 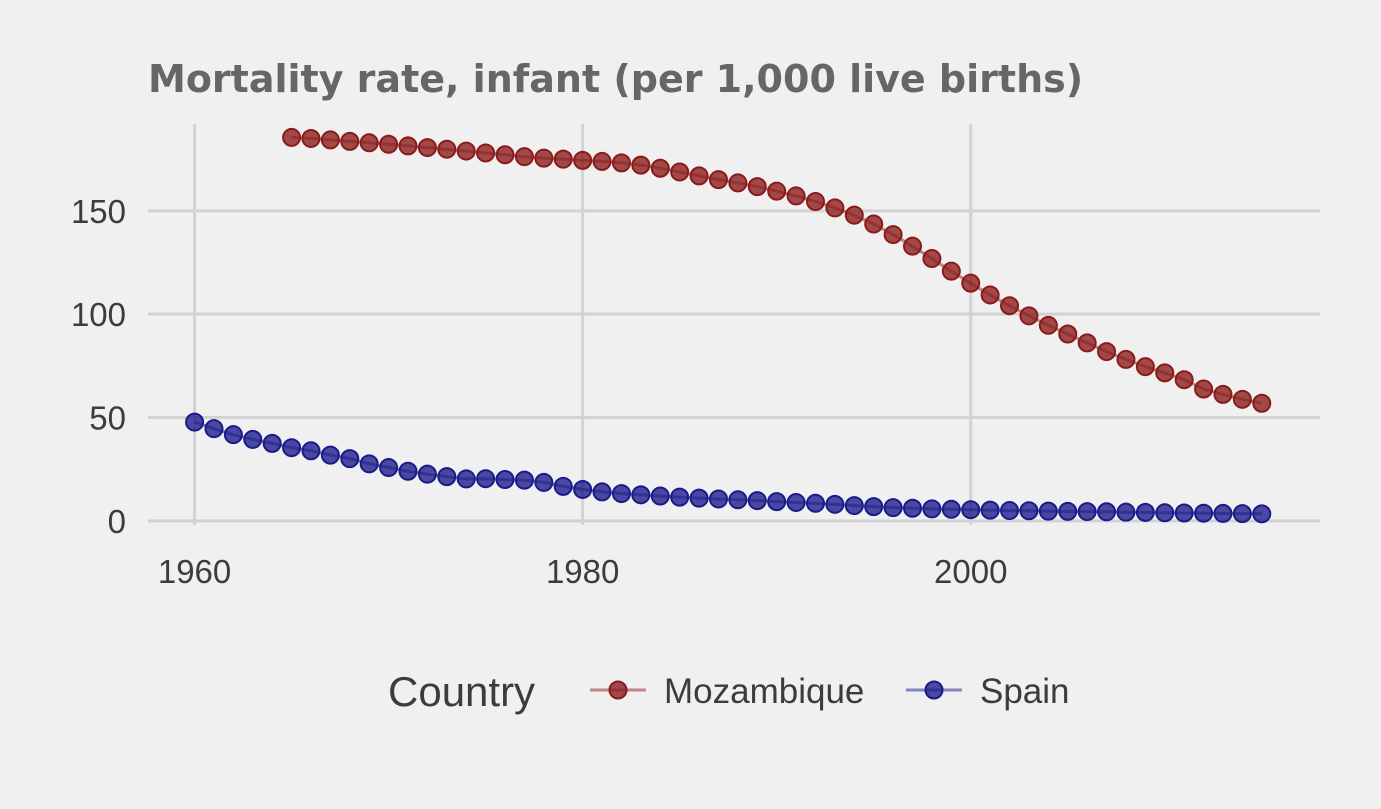 I want to click on y-axis-ticks: 0 50 100 150, so click(x=98, y=366).